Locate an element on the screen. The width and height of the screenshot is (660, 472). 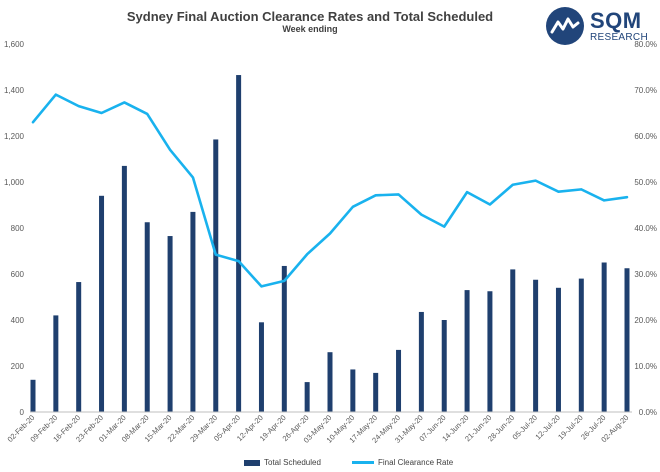
y-right-tick-label: 0.0% is located at coordinates (648, 412).